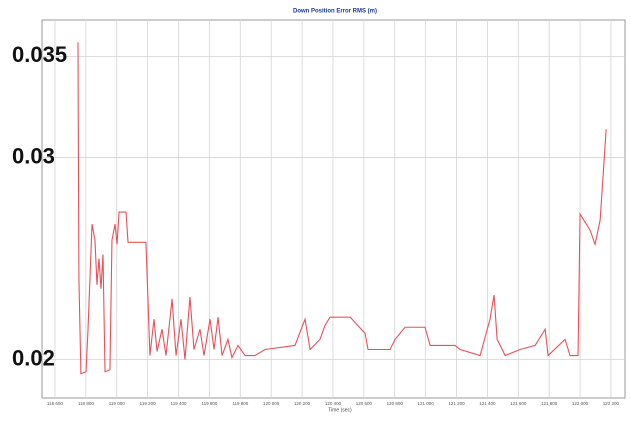 The image size is (631, 421). I want to click on x-tick-label: 119 000, so click(117, 403).